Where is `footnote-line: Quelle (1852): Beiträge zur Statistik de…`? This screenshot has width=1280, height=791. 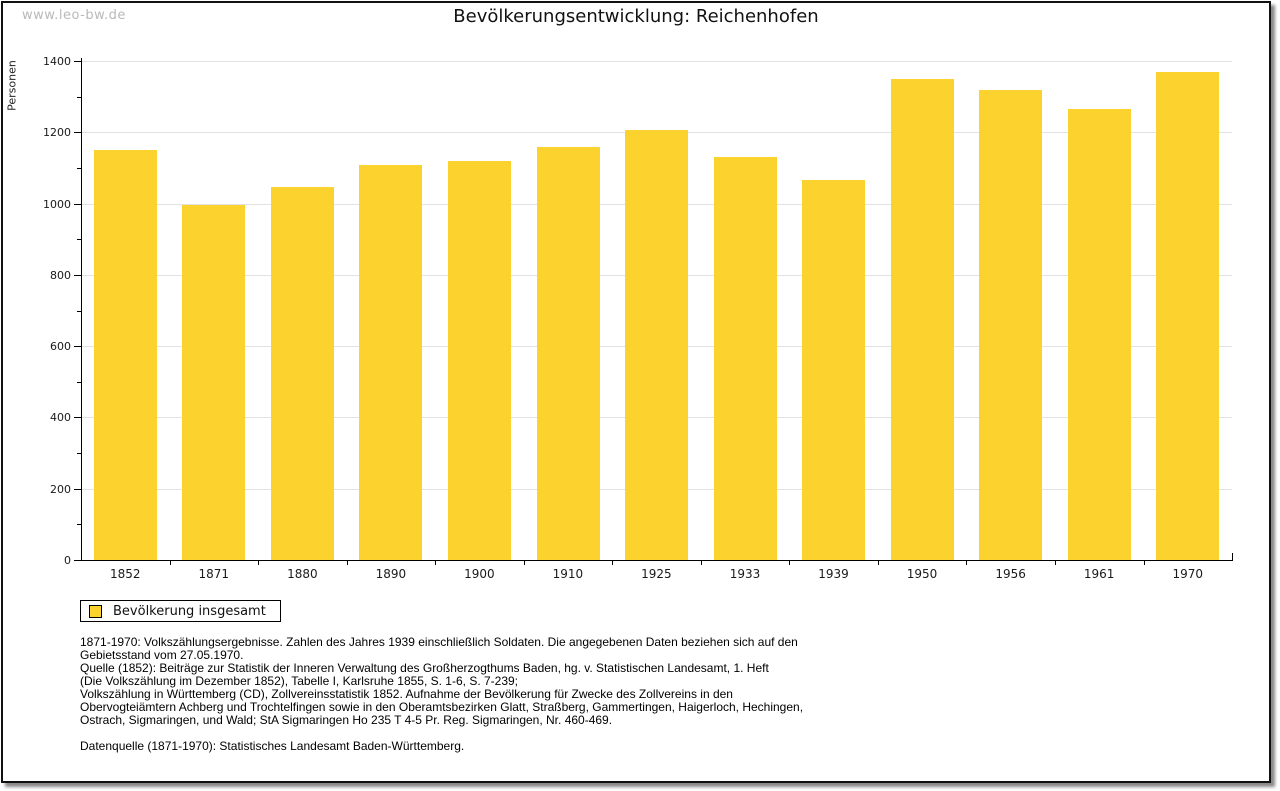
footnote-line: Quelle (1852): Beiträge zur Statistik de… is located at coordinates (424, 668).